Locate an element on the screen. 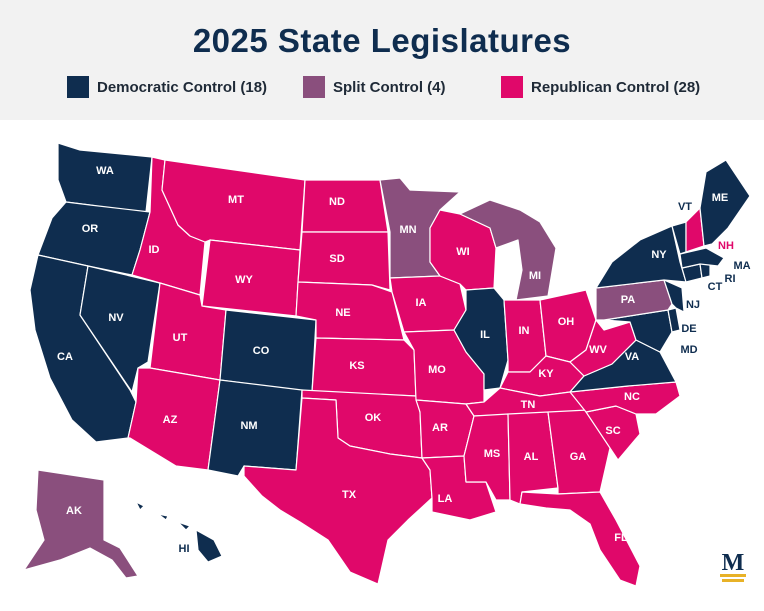 This screenshot has width=764, height=611. label-ga: GA is located at coordinates (578, 457).